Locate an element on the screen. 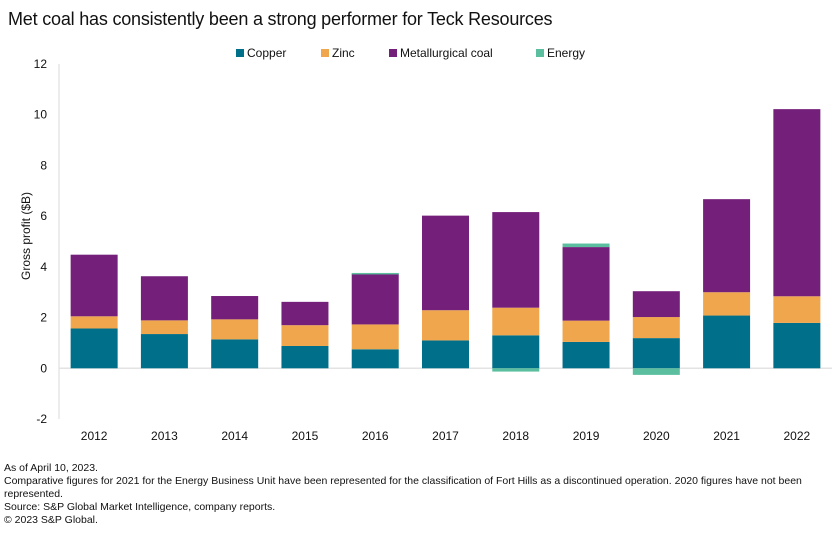 Image resolution: width=840 pixels, height=539 pixels. bar-zinc-2012 is located at coordinates (94, 322).